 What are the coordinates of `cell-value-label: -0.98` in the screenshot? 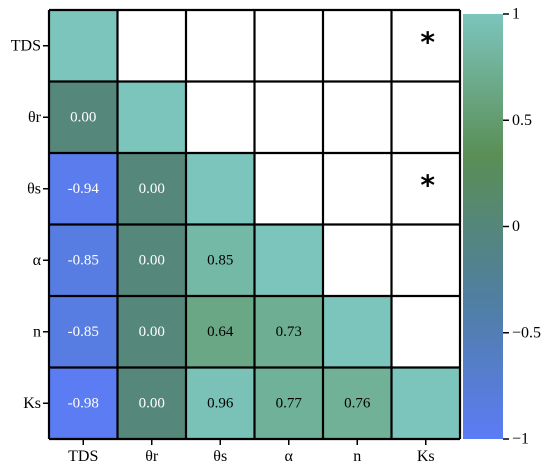 It's located at (83, 403).